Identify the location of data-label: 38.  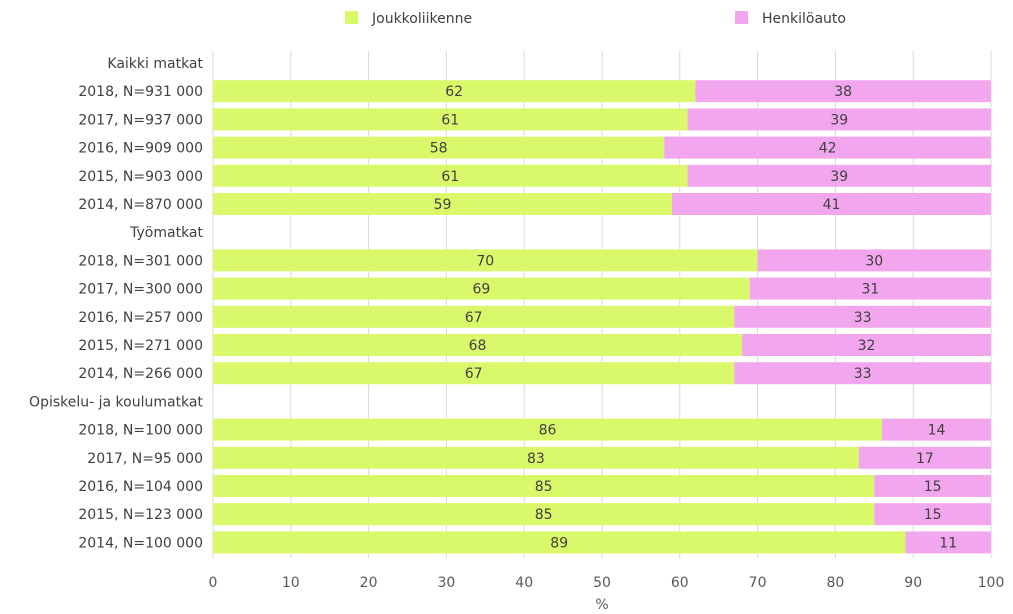
(843, 92).